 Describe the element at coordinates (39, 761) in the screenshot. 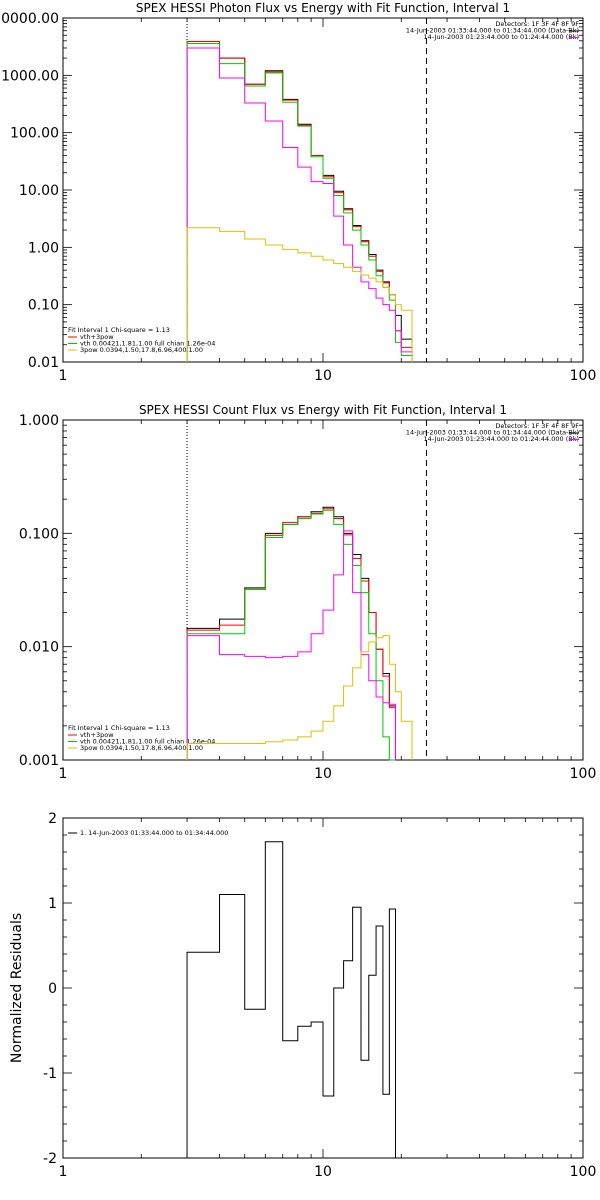

I see `y-tick-label: 0.001` at that location.